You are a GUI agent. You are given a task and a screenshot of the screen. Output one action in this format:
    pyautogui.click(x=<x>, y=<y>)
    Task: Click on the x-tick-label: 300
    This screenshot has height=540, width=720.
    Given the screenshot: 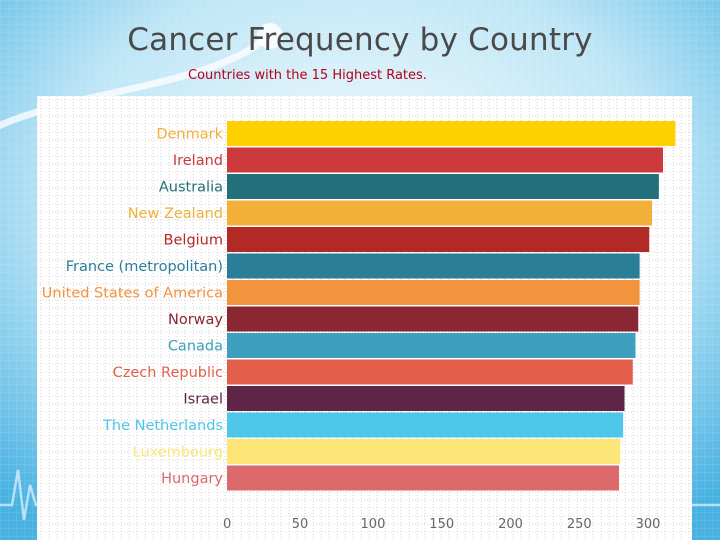 What is the action you would take?
    pyautogui.click(x=648, y=524)
    